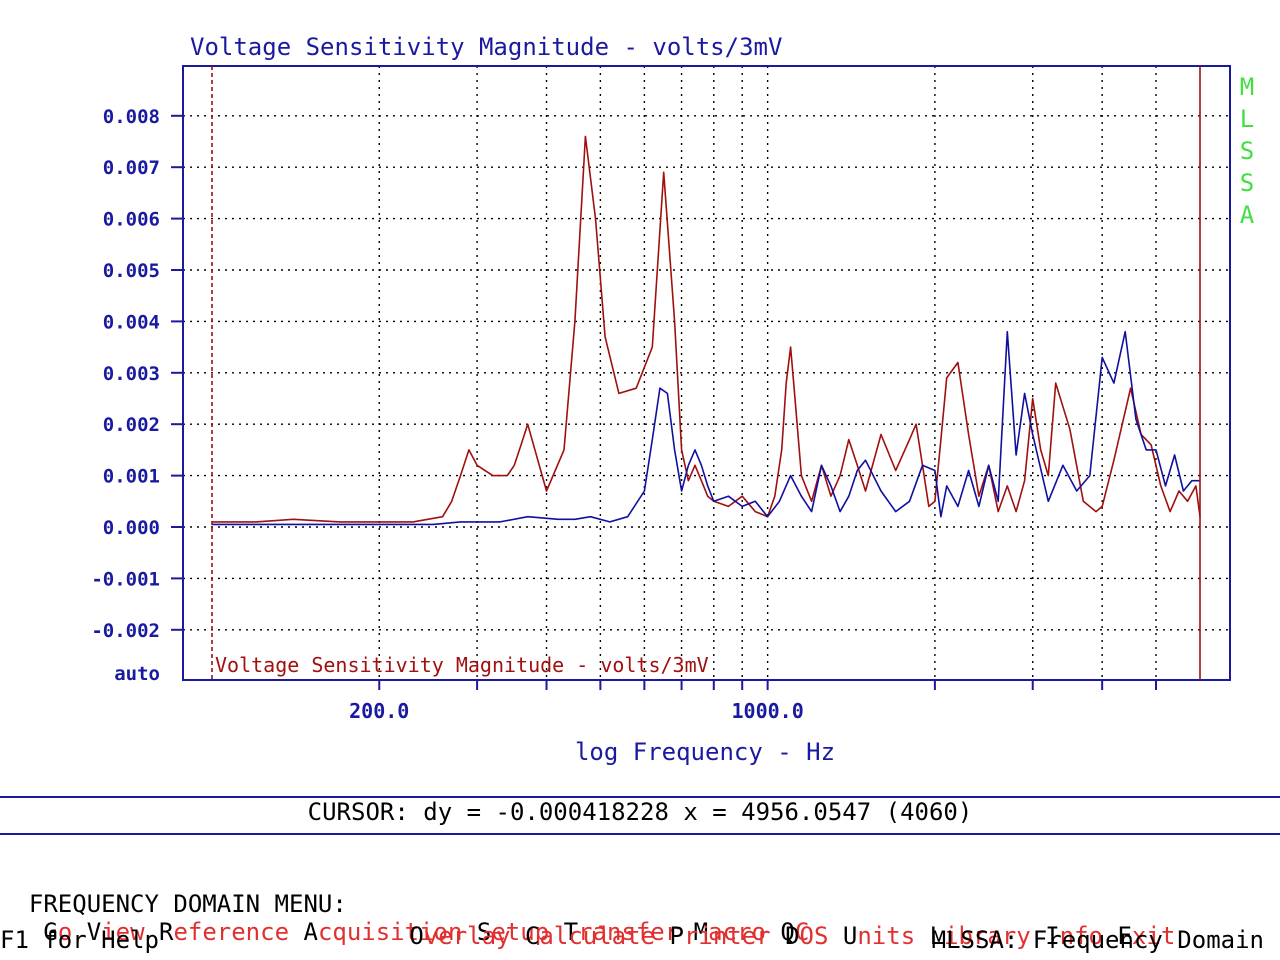 This screenshot has width=1280, height=960. What do you see at coordinates (131, 528) in the screenshot?
I see `y-tick-label: 0.000` at bounding box center [131, 528].